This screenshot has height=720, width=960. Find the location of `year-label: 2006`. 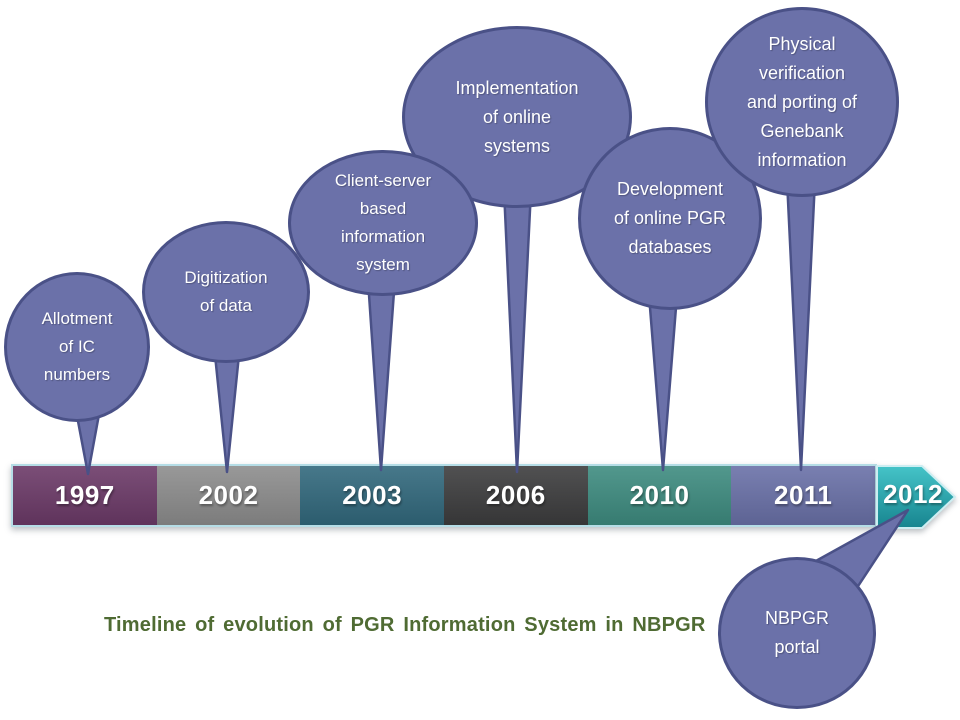

year-label: 2006 is located at coordinates (515, 495).